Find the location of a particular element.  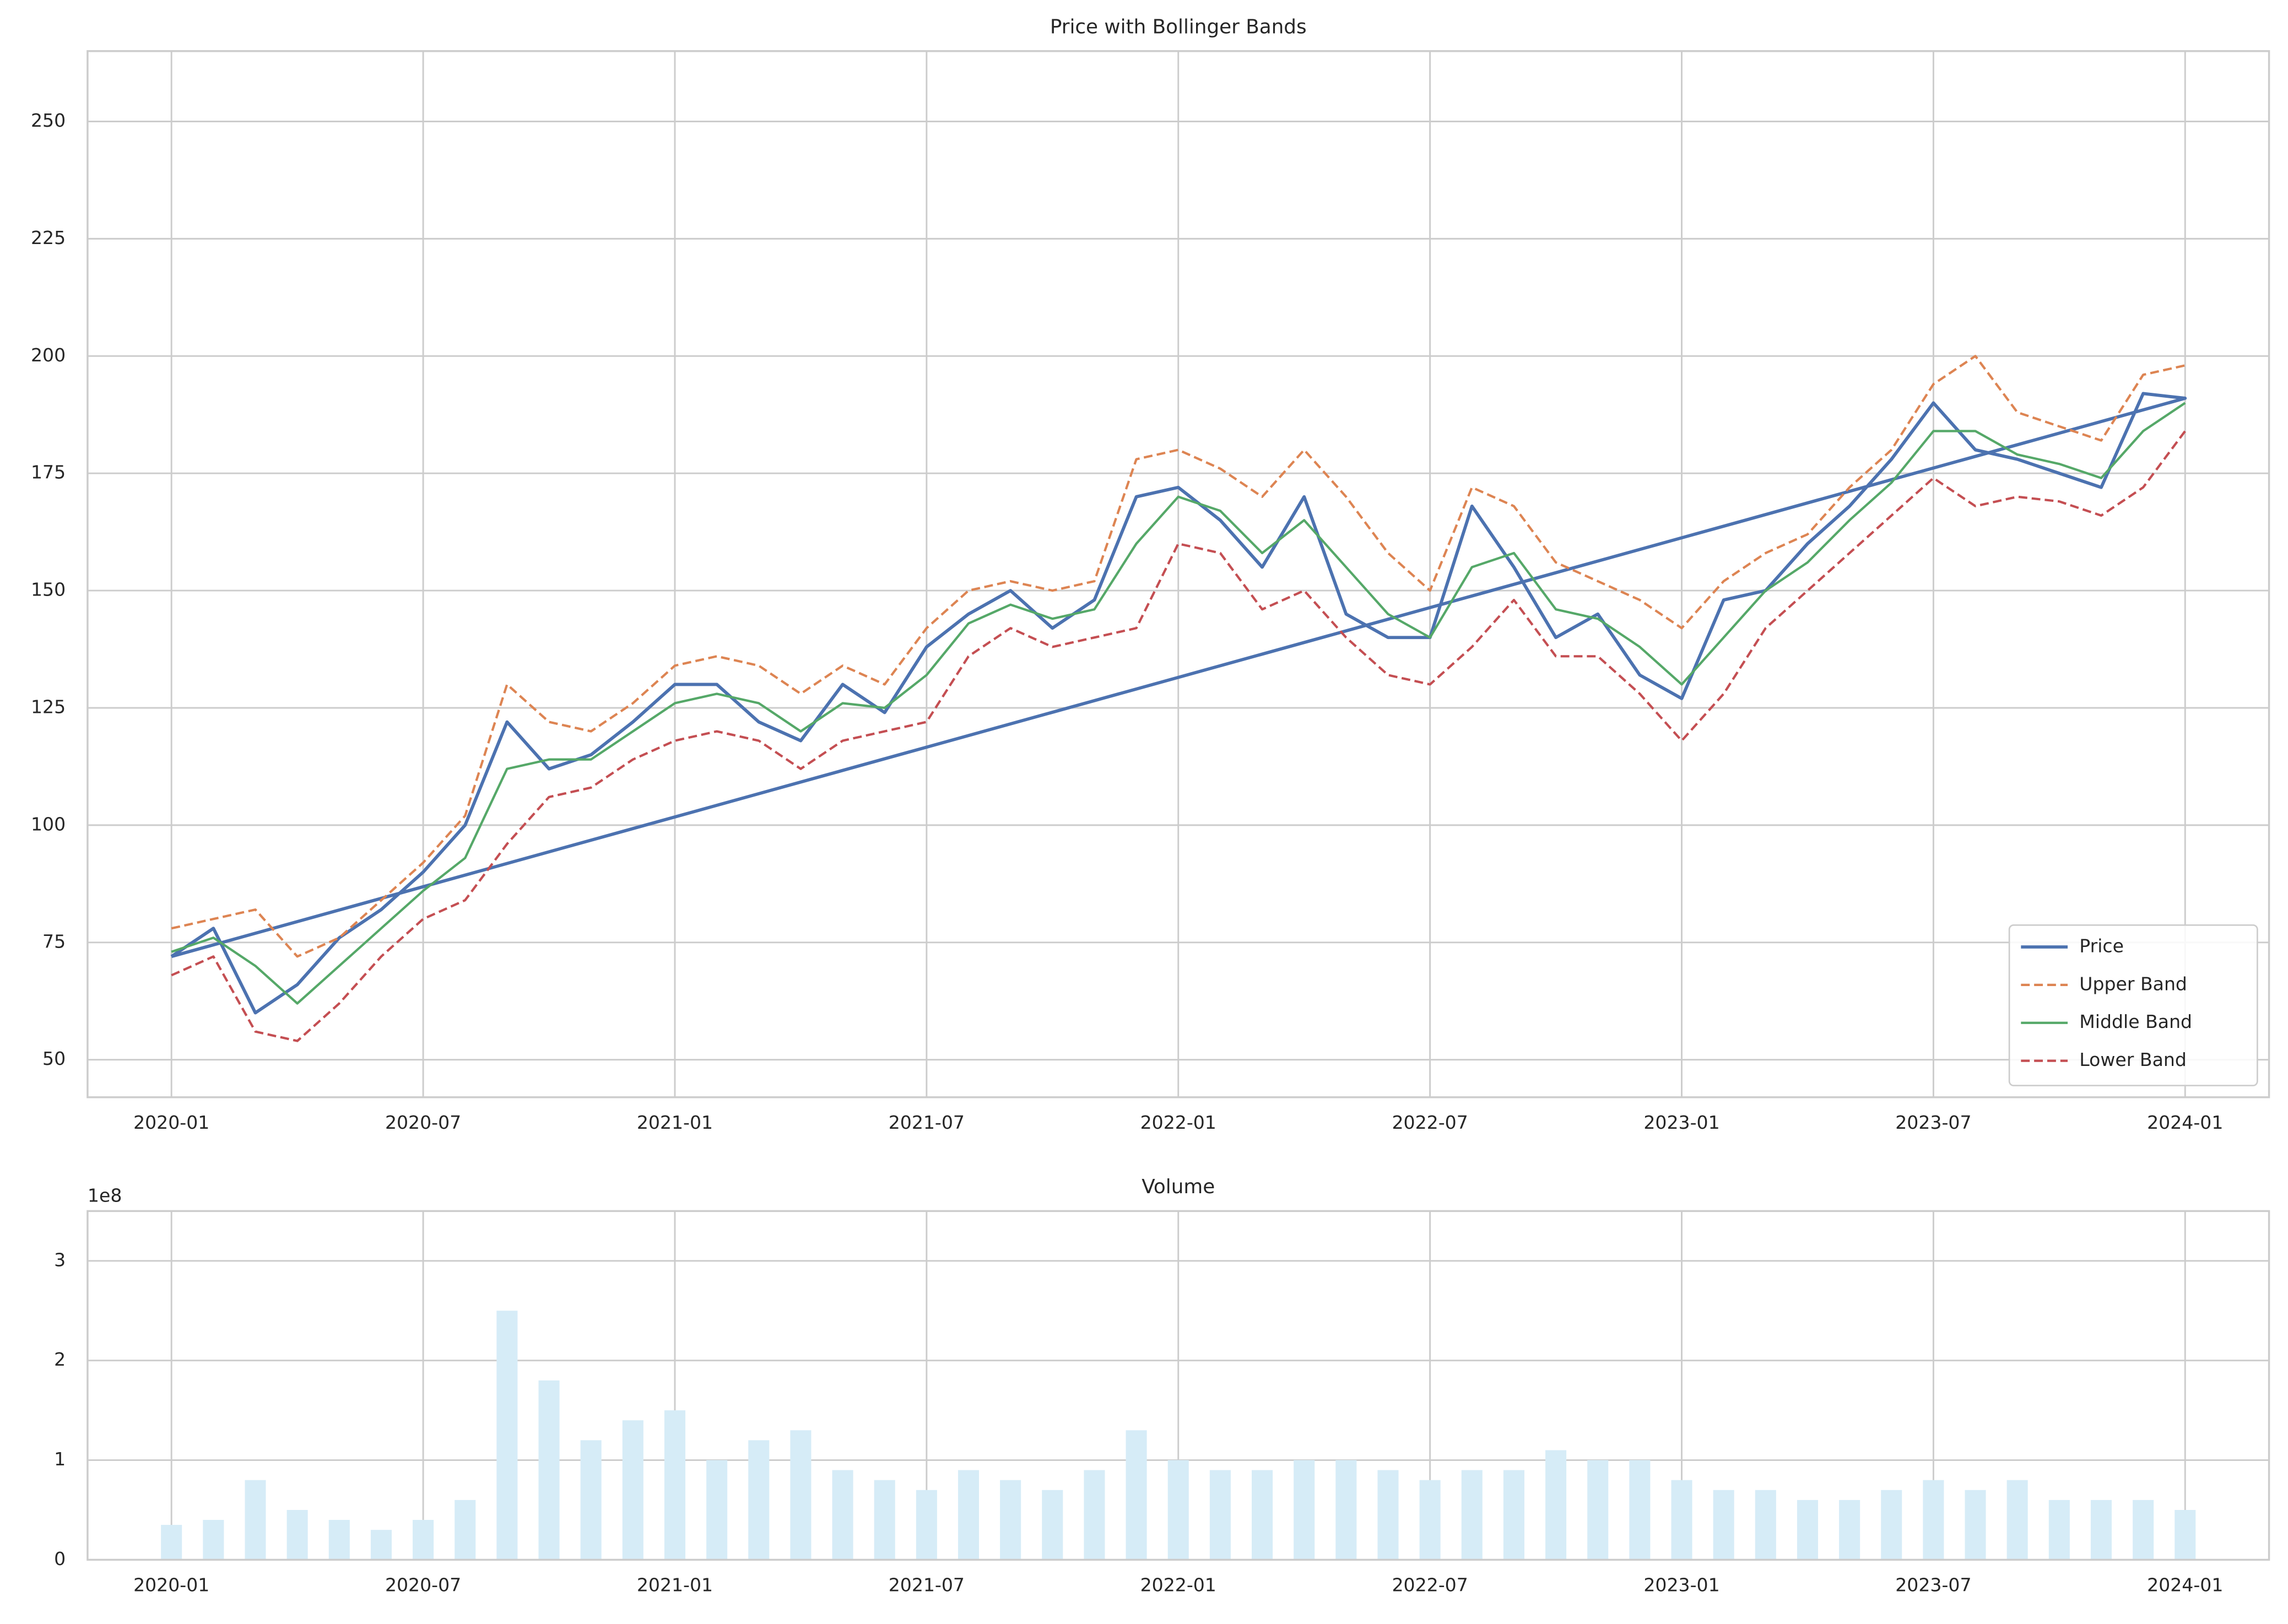

y-tick-label: 75 is located at coordinates (54, 941).